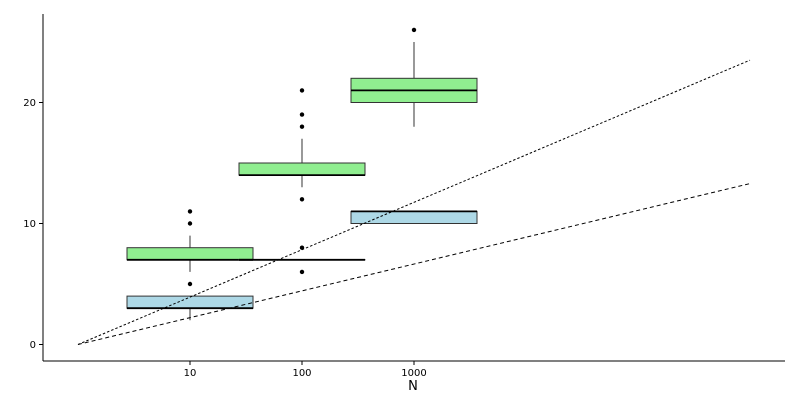 This screenshot has height=400, width=800. Describe the element at coordinates (190, 373) in the screenshot. I see `x-tick-label-10: 10` at that location.